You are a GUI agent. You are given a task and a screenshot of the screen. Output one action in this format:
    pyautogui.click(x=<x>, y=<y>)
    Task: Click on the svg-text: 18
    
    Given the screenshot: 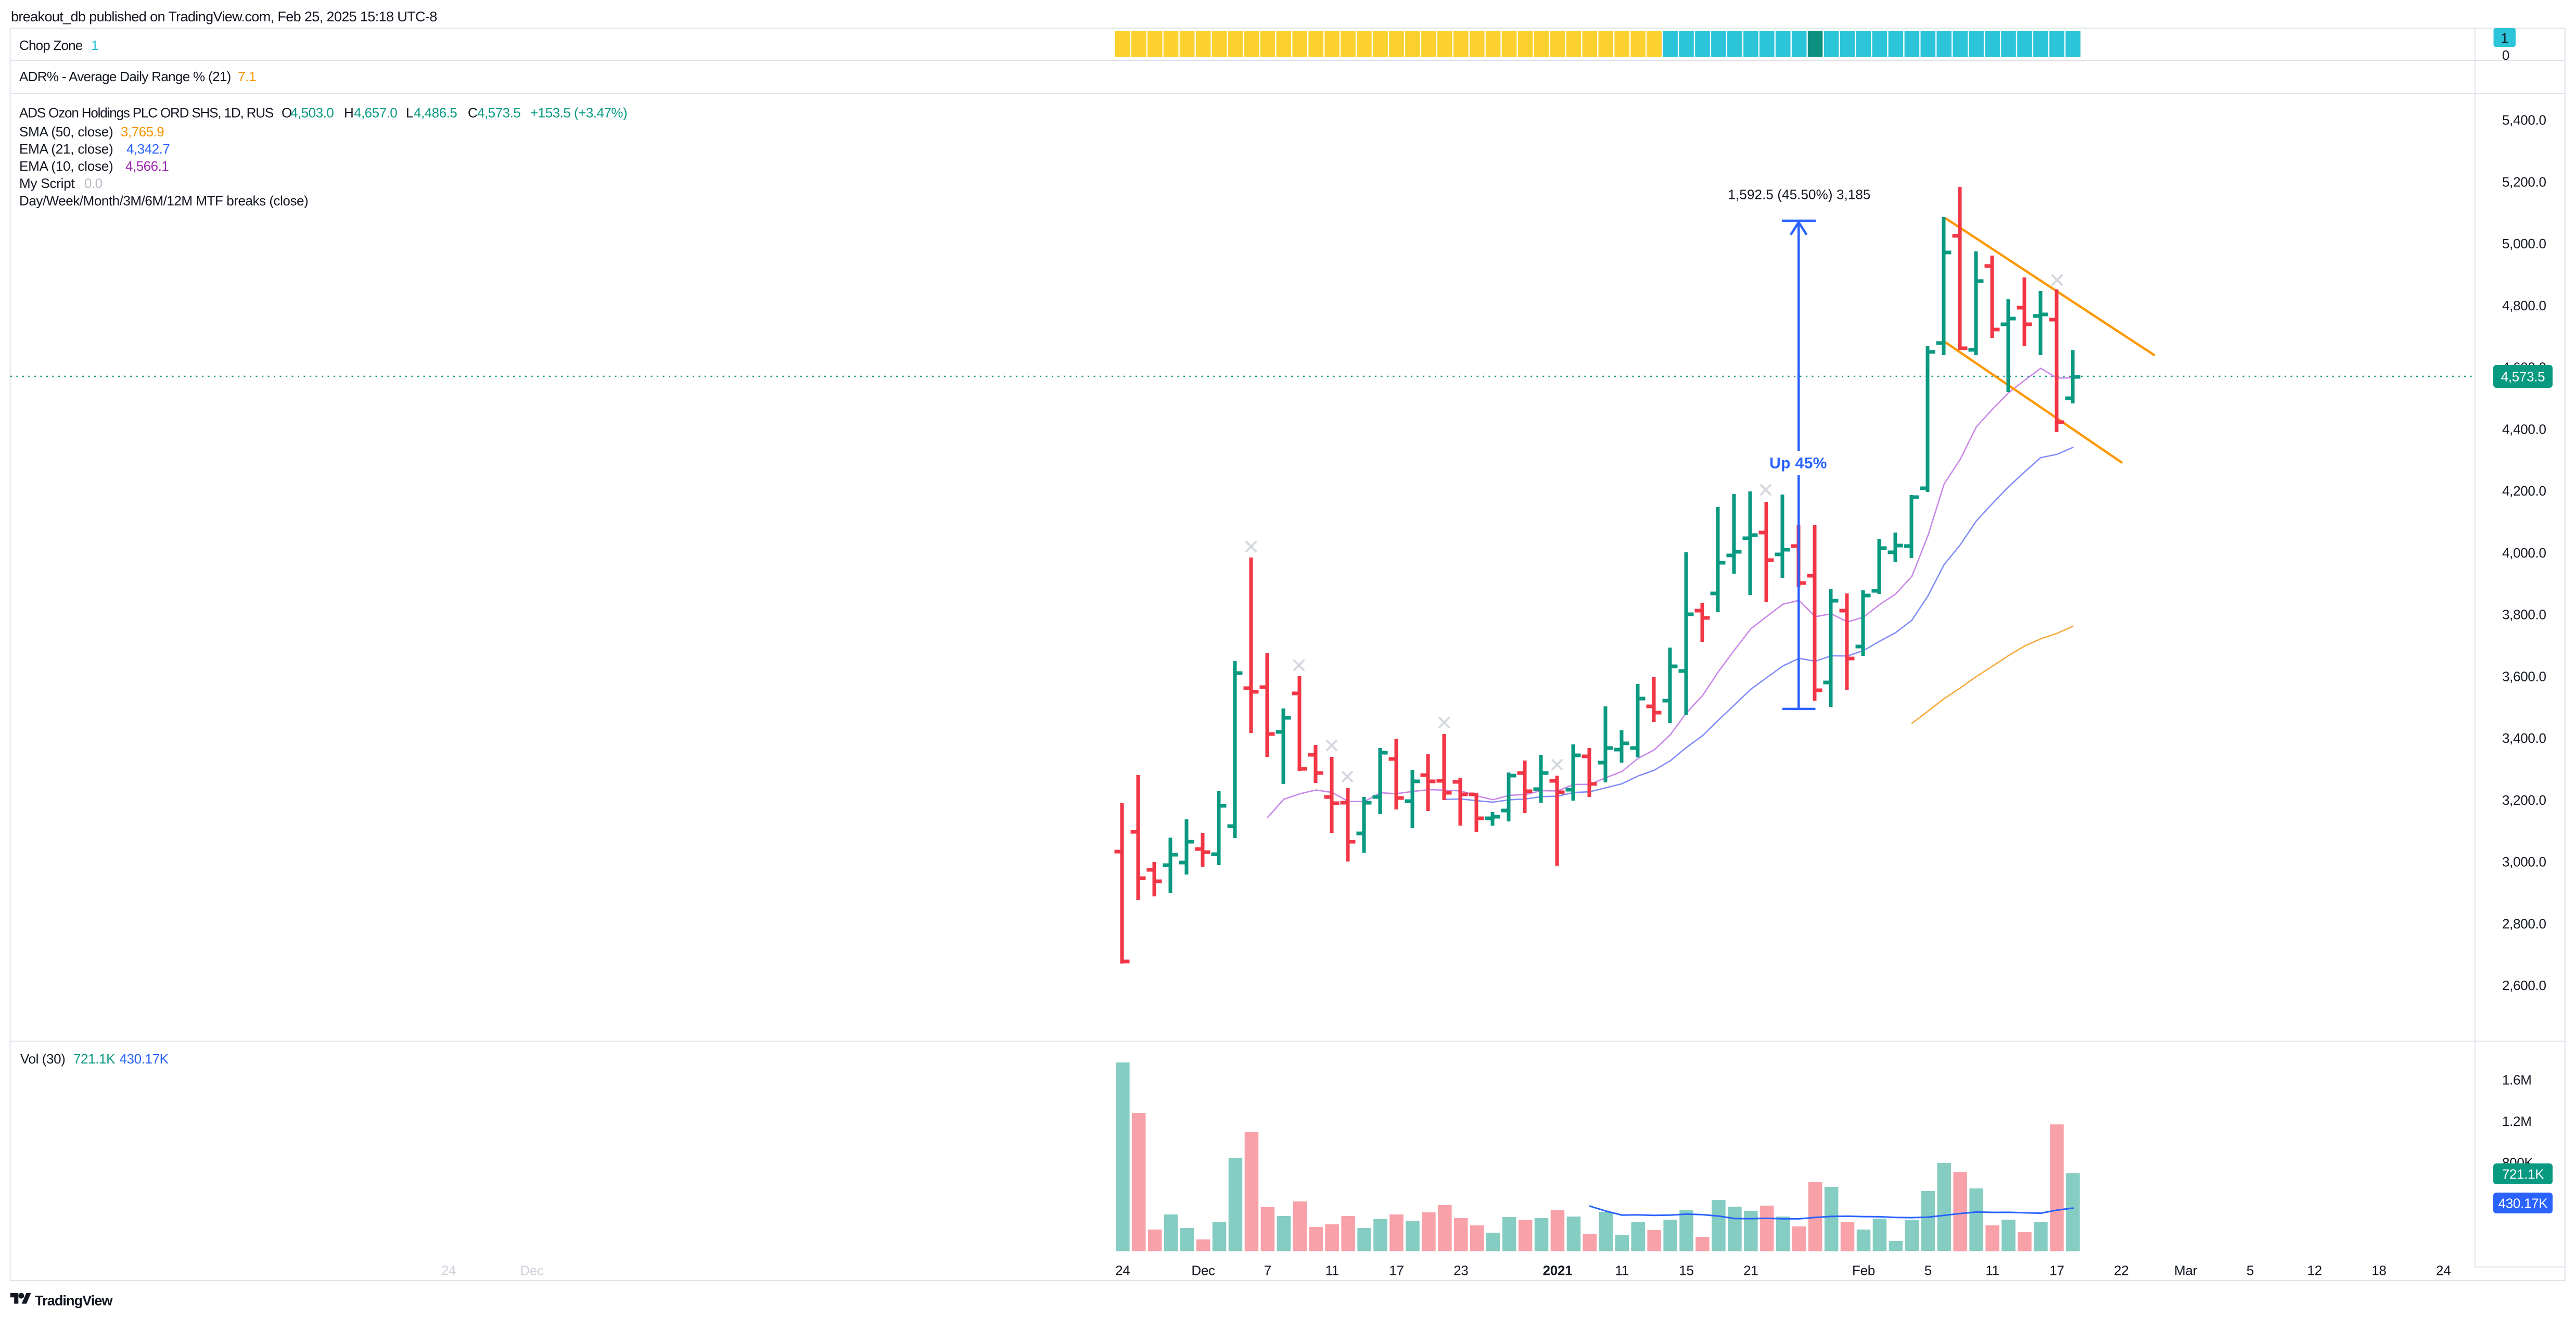 What is the action you would take?
    pyautogui.click(x=2378, y=1270)
    